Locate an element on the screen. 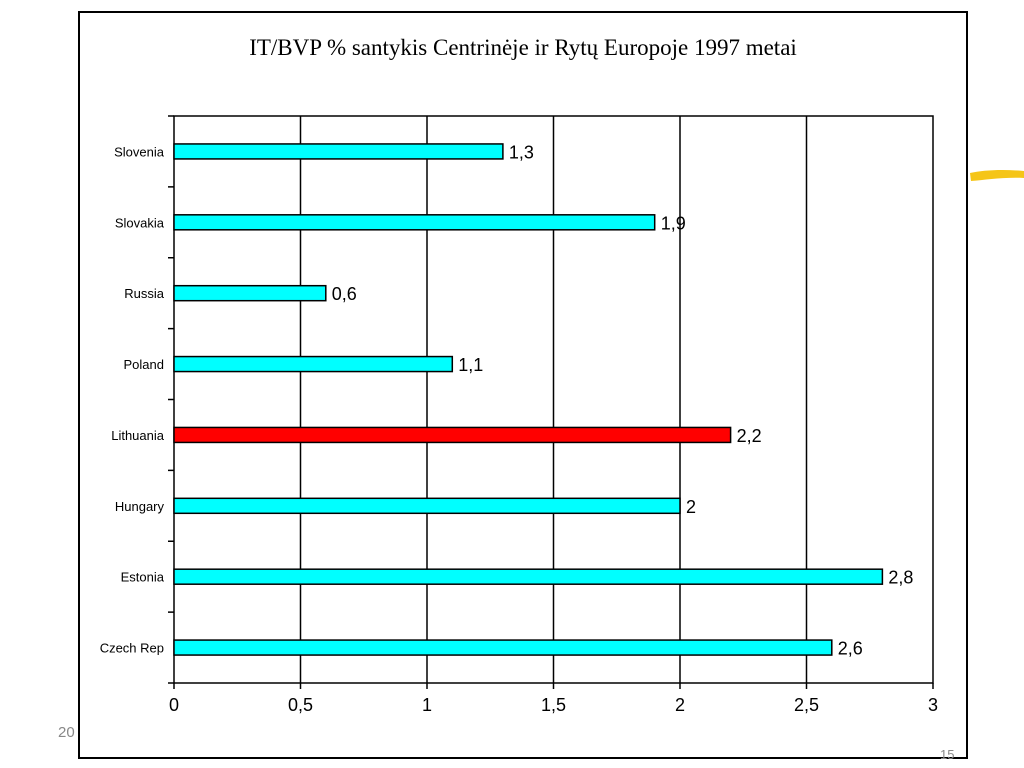 This screenshot has width=1024, height=768. category-label: Russia is located at coordinates (144, 293).